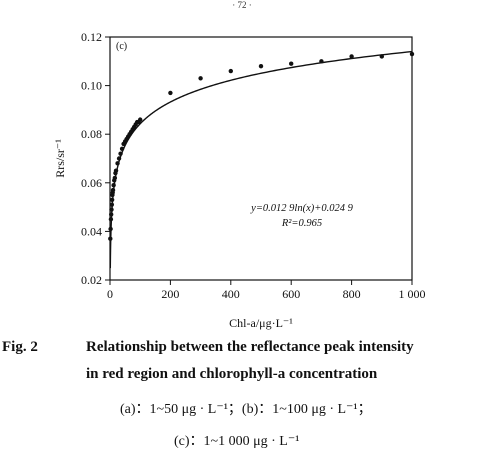 The width and height of the screenshot is (484, 461). I want to click on caption-figure-label: Fig. 2, so click(20, 347).